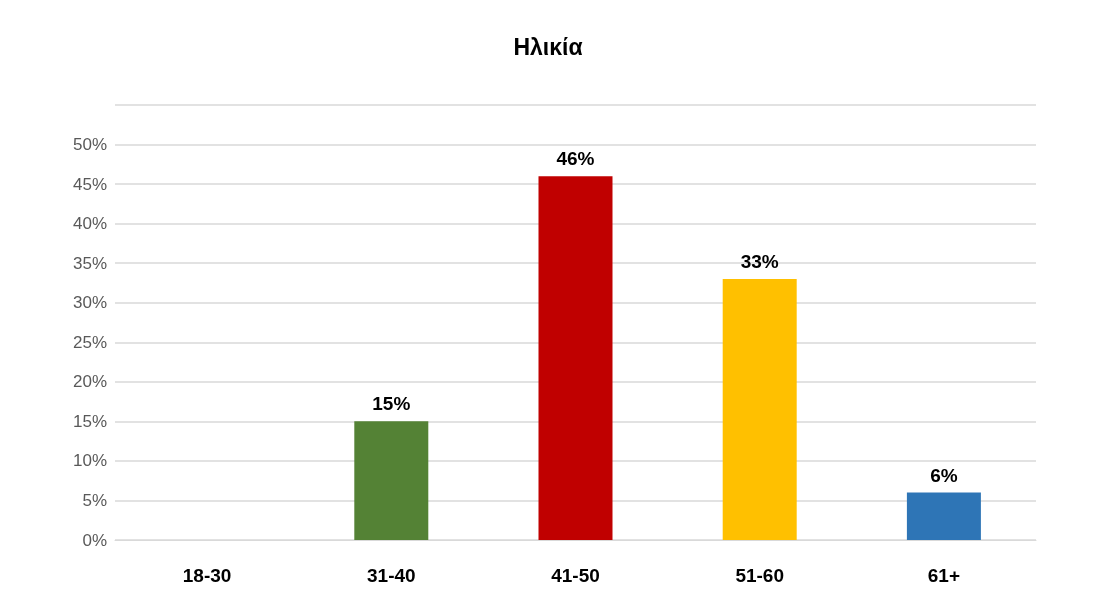 The image size is (1096, 608). What do you see at coordinates (548, 46) in the screenshot?
I see `chart-title: Ηλικία` at bounding box center [548, 46].